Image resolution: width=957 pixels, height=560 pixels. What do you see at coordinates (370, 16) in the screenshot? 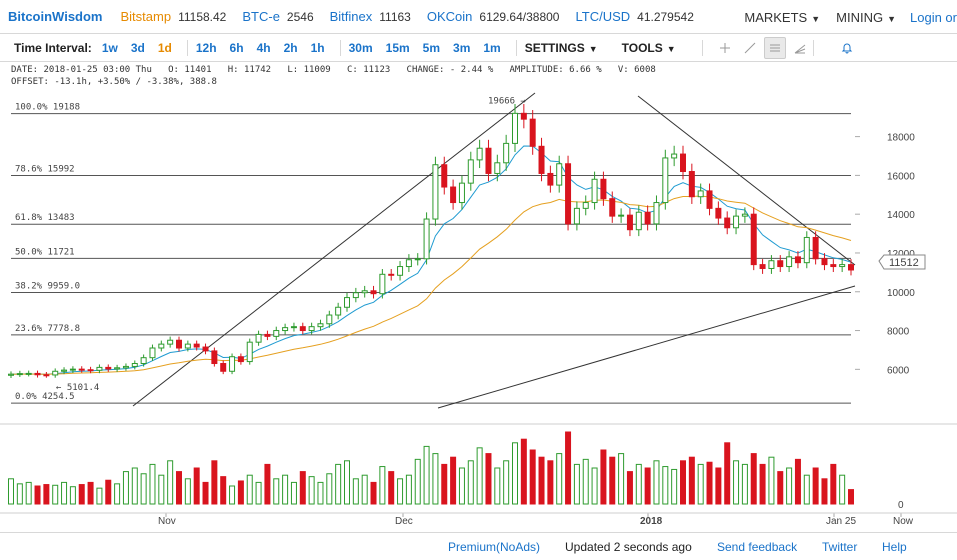
I see `market-bitfinex: Bitfinex 11163` at bounding box center [370, 16].